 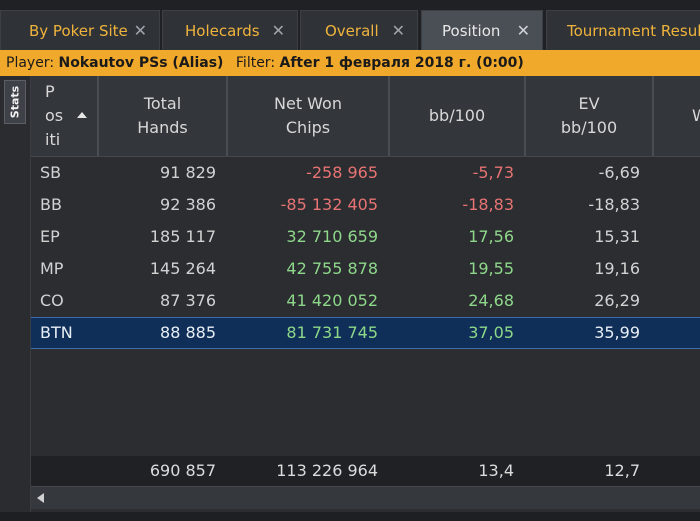 I want to click on cell-total-hands: 91 829, so click(x=188, y=172).